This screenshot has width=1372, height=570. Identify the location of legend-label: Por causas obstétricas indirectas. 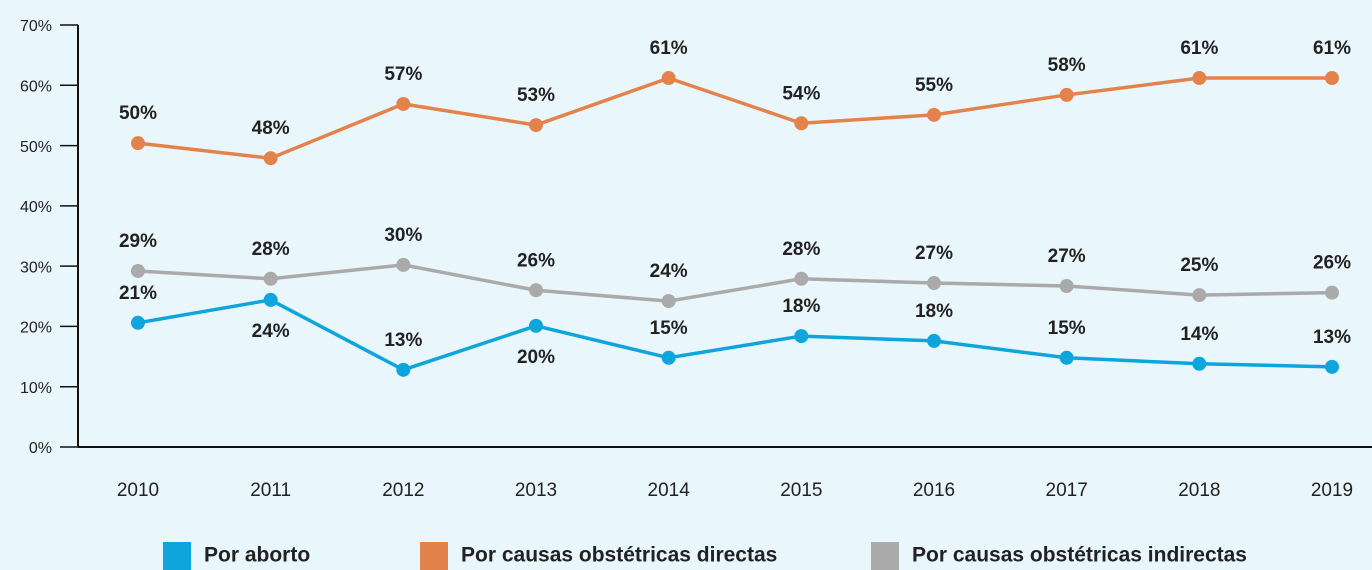
(1079, 555).